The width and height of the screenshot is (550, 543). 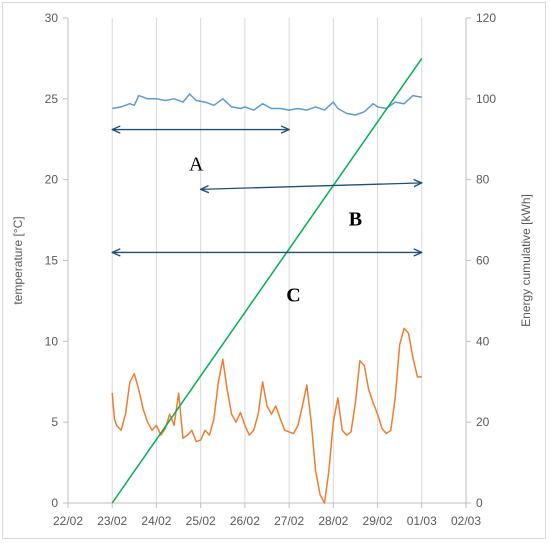 I want to click on x-tick-label: 28/02, so click(x=333, y=521).